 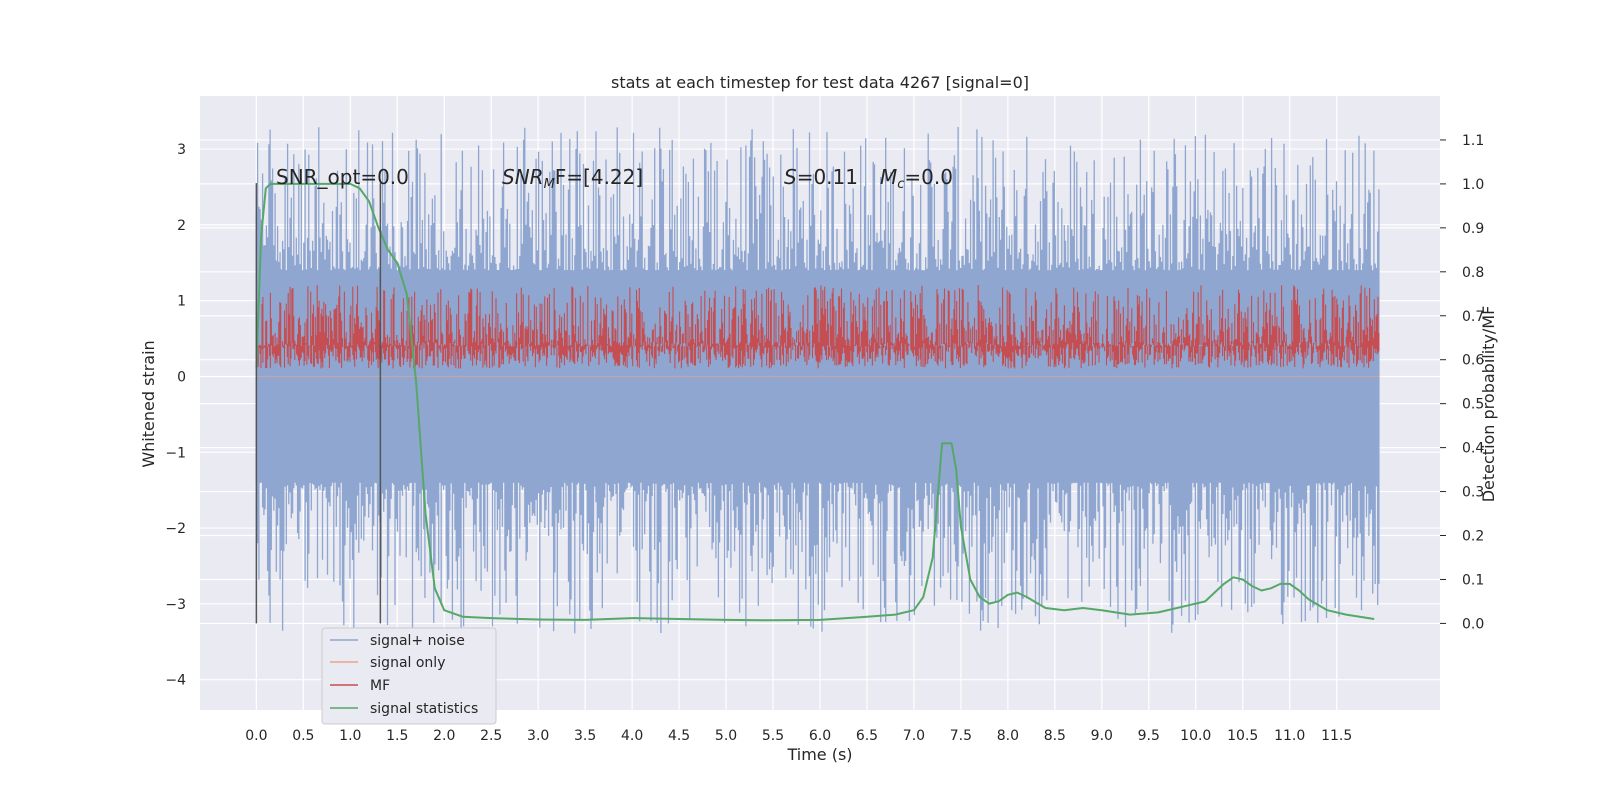 I want to click on x-tick-label: 9.5, so click(x=1149, y=736).